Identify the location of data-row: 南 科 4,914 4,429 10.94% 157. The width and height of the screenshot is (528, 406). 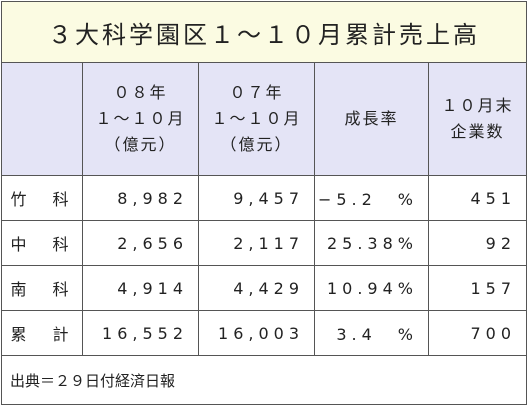
(264, 288).